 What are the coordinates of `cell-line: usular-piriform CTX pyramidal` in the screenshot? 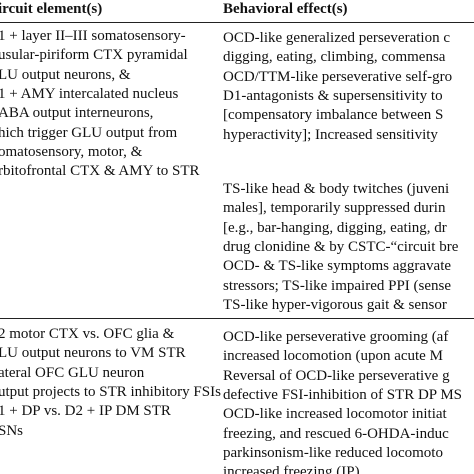 It's located at (94, 55).